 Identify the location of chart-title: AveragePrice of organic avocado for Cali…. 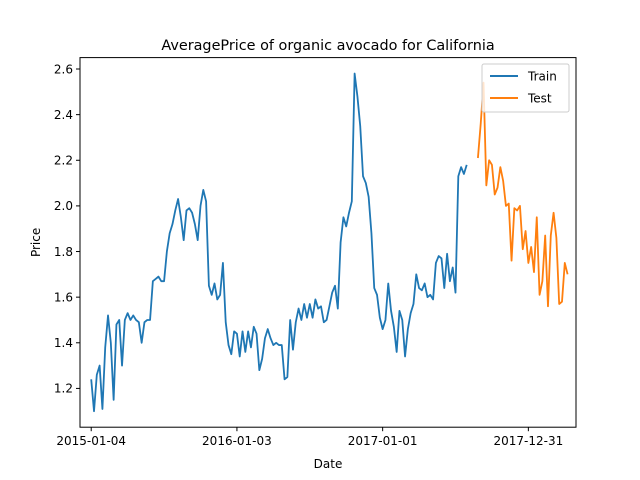
(327, 46).